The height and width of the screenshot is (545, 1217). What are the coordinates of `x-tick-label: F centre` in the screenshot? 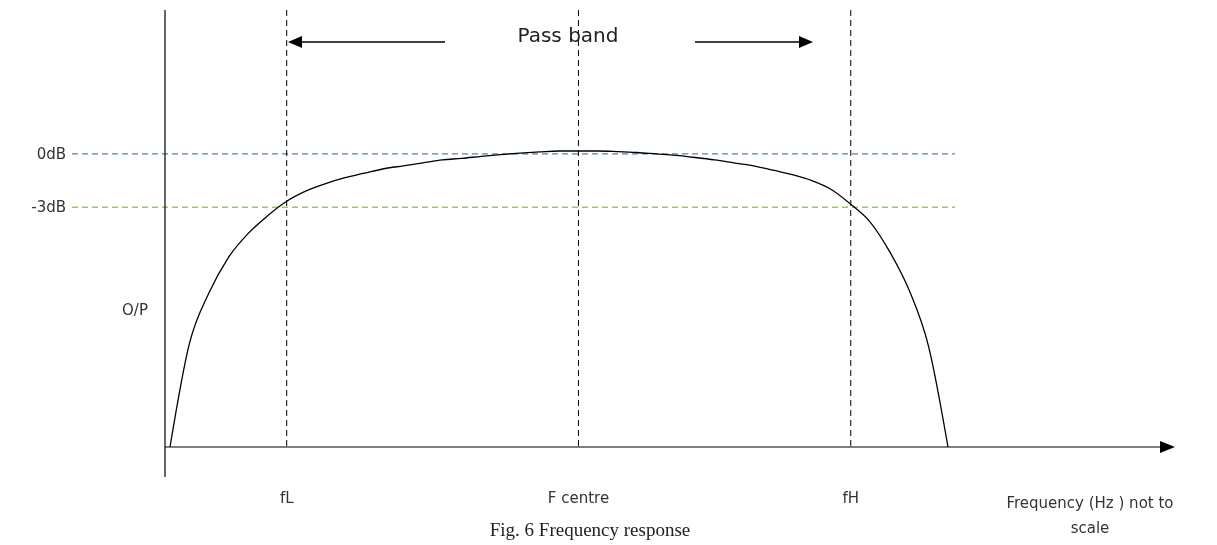 It's located at (578, 498).